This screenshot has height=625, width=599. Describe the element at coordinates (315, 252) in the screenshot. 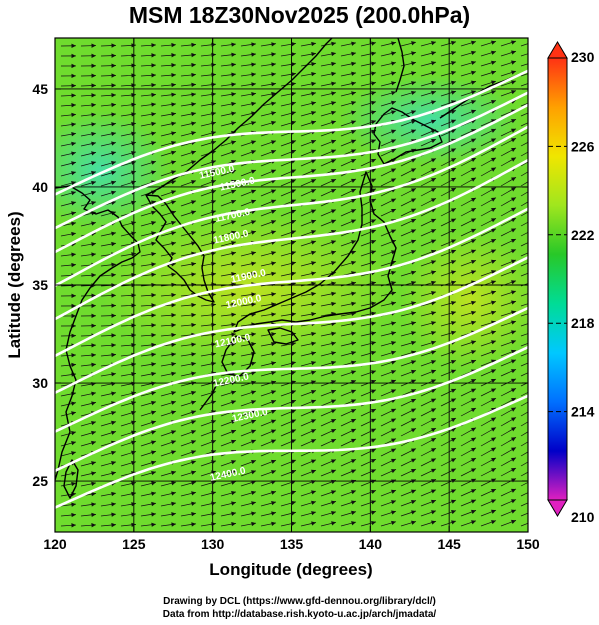

I see `coastline-honshu` at that location.